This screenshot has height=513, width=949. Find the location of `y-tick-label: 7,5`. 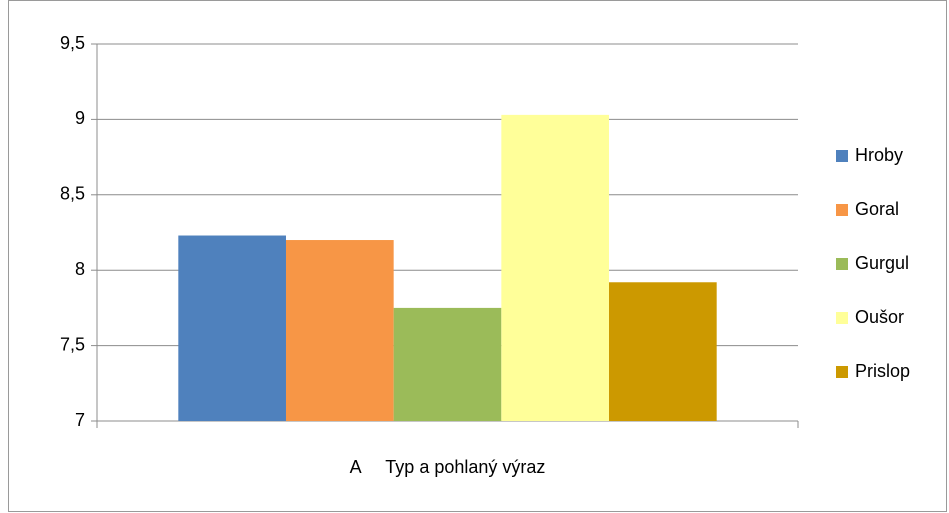

y-tick-label: 7,5 is located at coordinates (72, 344).